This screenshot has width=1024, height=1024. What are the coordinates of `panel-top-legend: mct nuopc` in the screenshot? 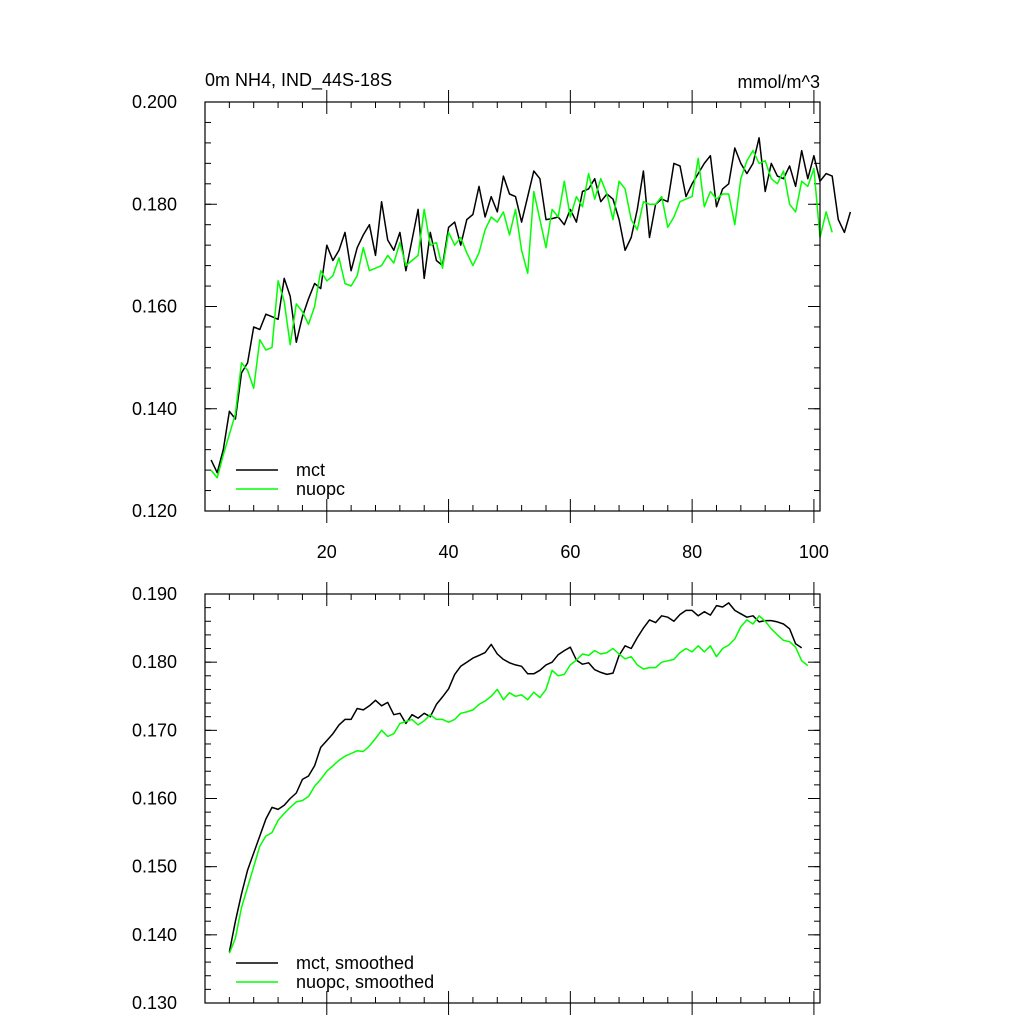 It's located at (290, 479).